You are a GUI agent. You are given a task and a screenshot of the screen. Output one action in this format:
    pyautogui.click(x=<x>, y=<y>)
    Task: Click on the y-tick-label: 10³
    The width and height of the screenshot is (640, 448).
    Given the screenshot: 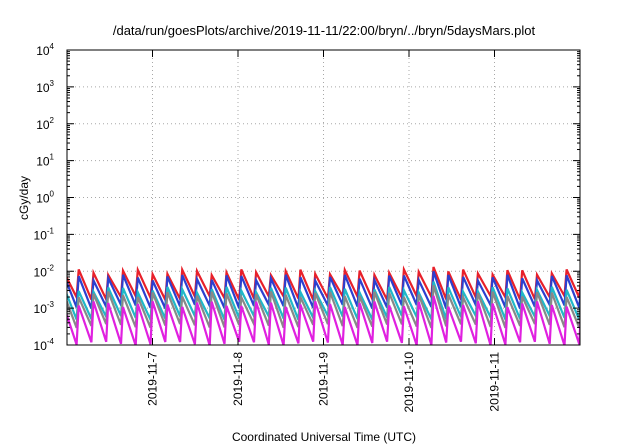 What is the action you would take?
    pyautogui.click(x=45, y=87)
    